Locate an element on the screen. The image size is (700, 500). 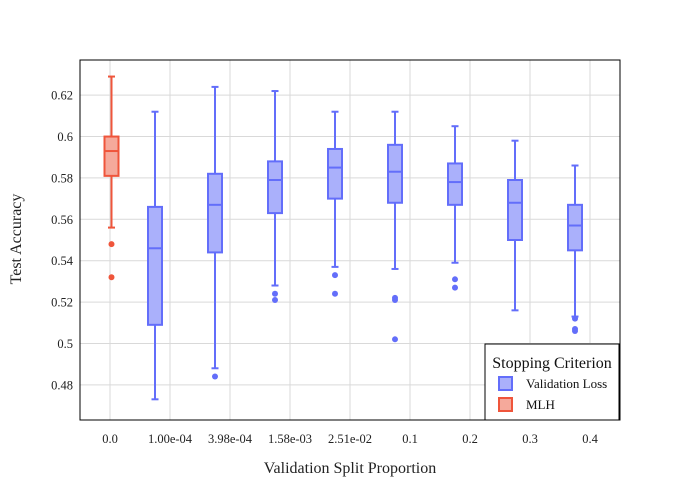
y-tick-label: 0.5 is located at coordinates (65, 344).